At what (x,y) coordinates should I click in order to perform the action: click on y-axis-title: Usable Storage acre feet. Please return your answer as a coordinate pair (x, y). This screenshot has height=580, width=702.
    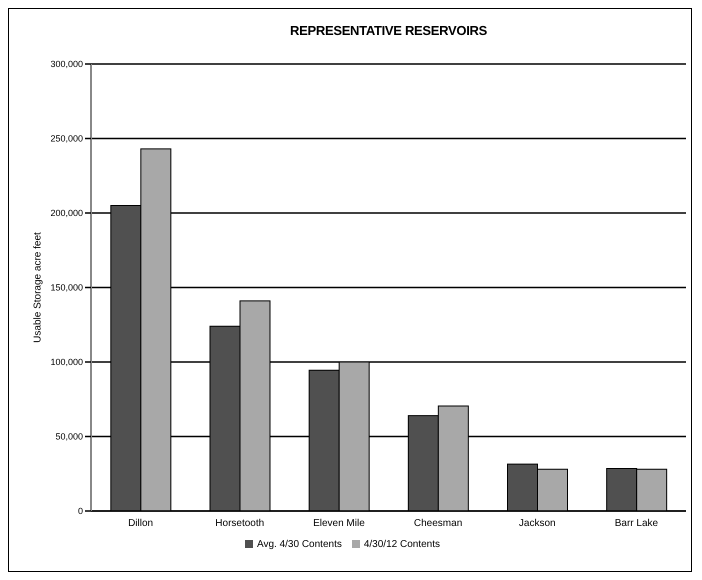
    Looking at the image, I should click on (38, 287).